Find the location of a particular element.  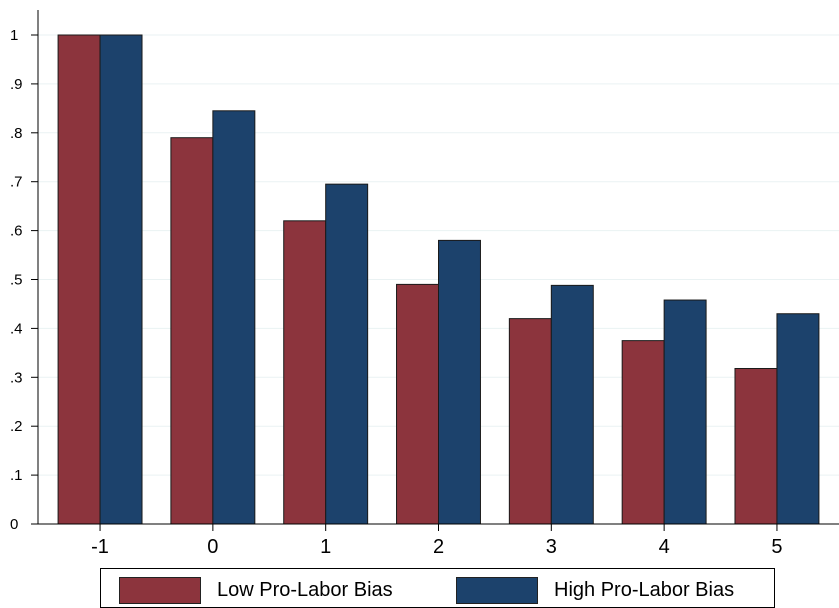

legend-swatch-high is located at coordinates (497, 590).